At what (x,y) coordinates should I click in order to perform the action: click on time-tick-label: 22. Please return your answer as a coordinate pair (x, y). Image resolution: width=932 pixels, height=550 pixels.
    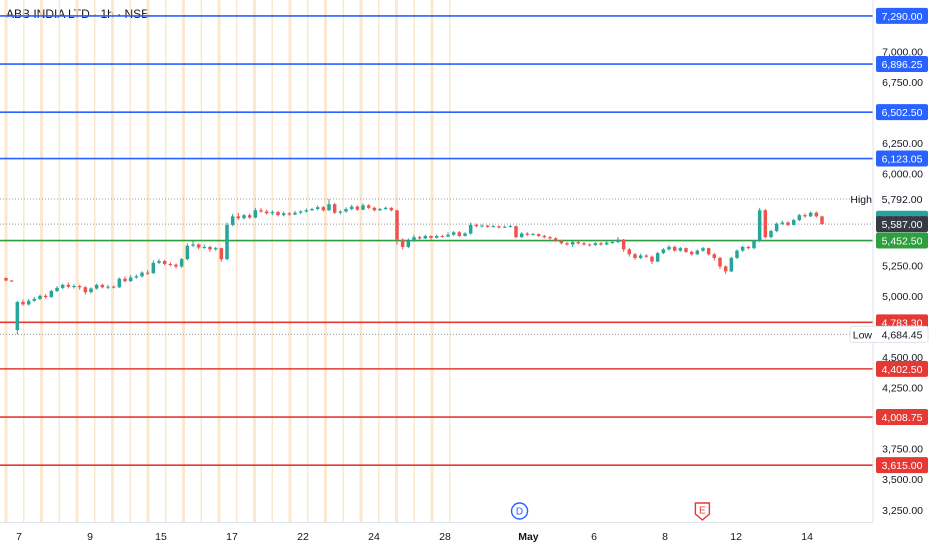
    Looking at the image, I should click on (303, 537).